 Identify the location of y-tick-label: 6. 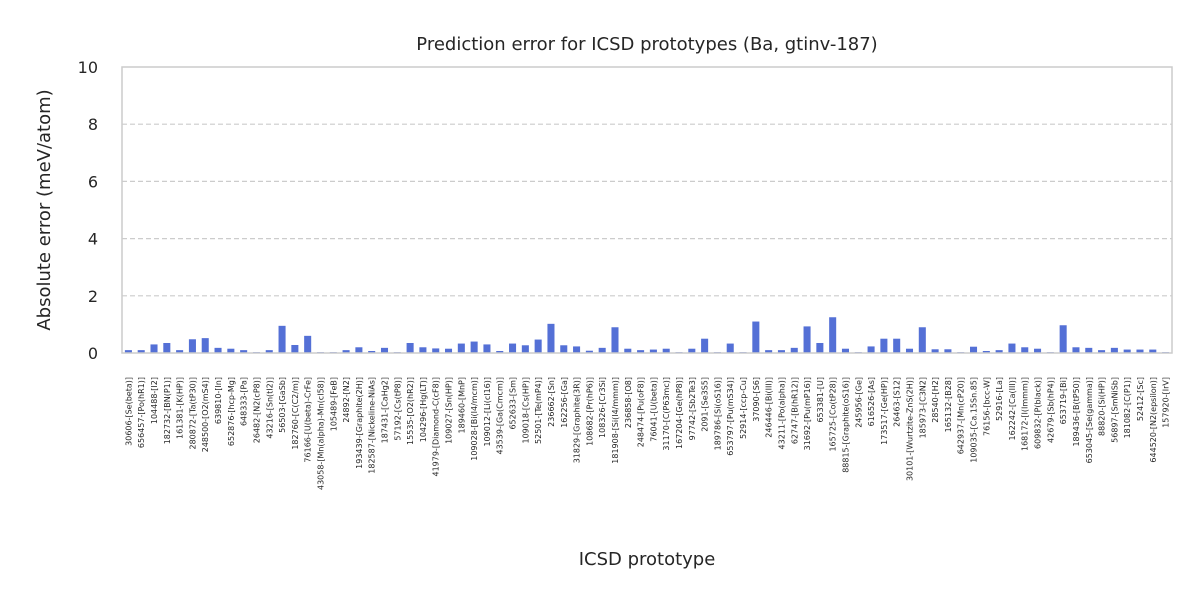
(93, 181).